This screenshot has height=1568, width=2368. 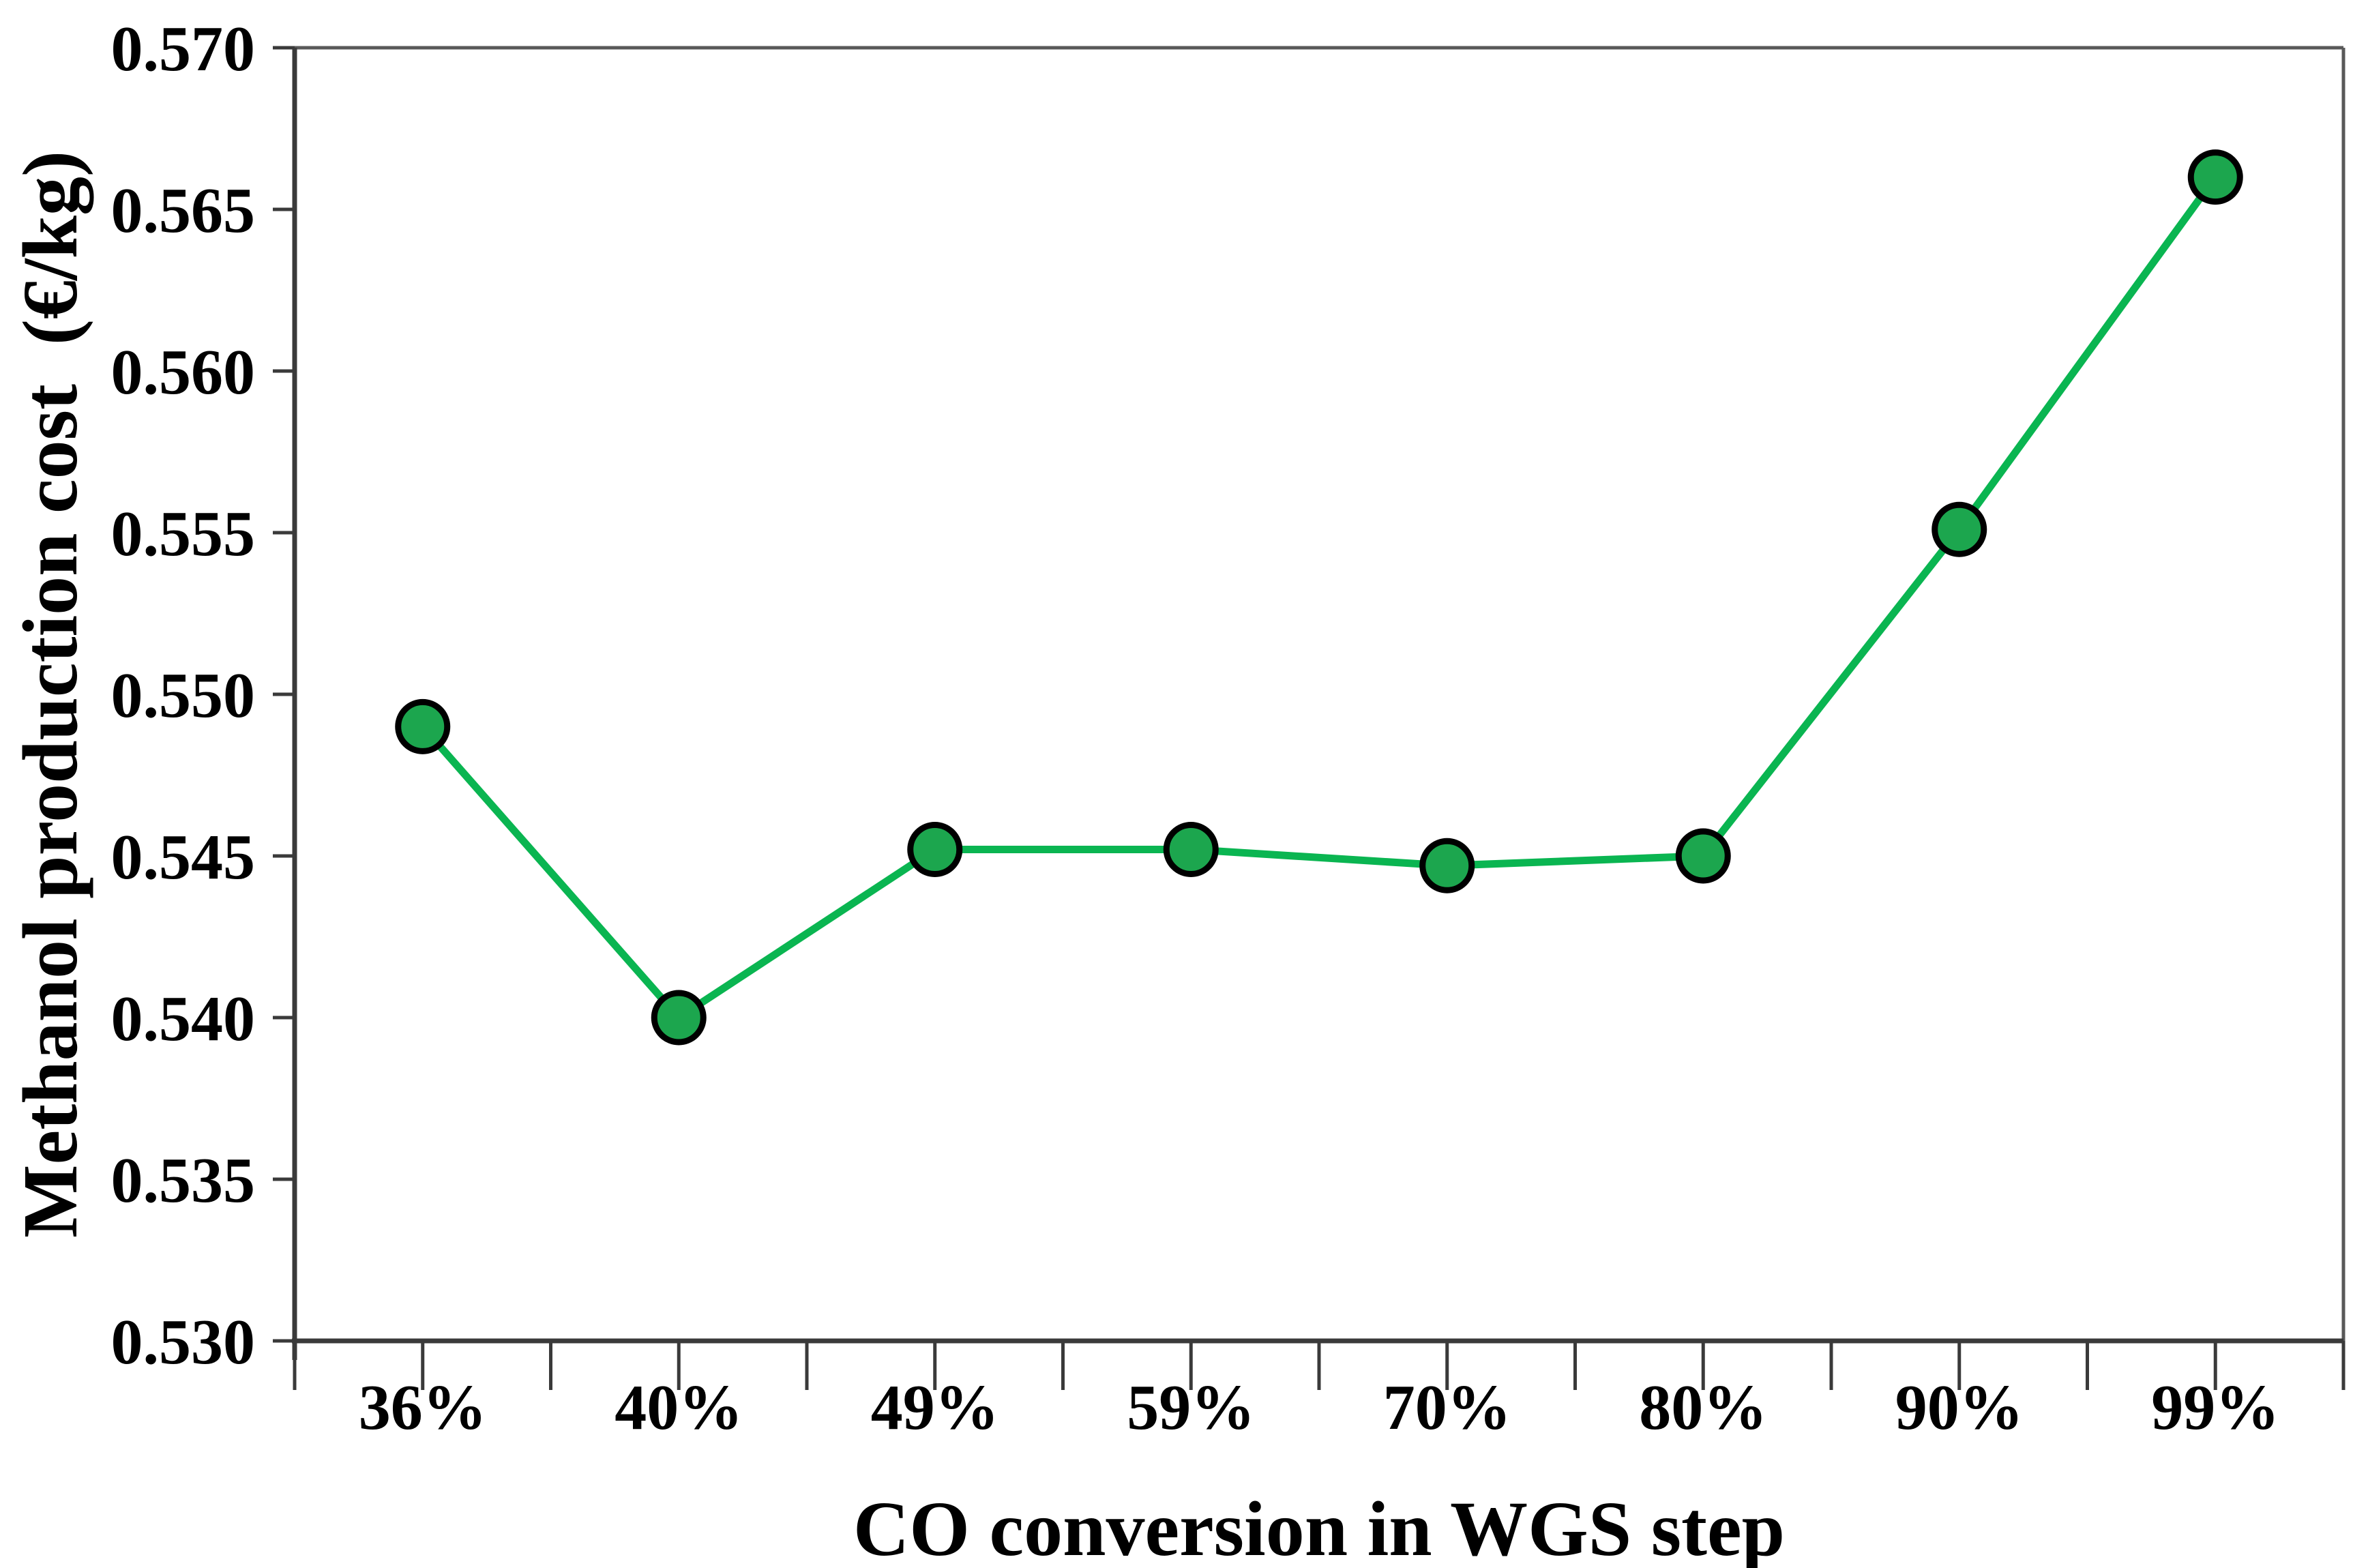 I want to click on x-tick-label: 70%, so click(x=1447, y=1407).